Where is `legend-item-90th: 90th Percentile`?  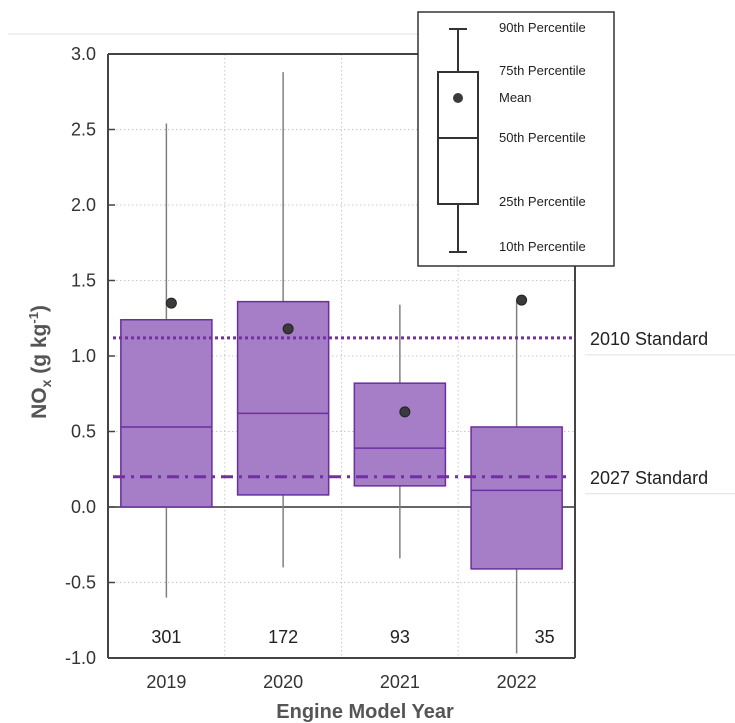 legend-item-90th: 90th Percentile is located at coordinates (542, 27).